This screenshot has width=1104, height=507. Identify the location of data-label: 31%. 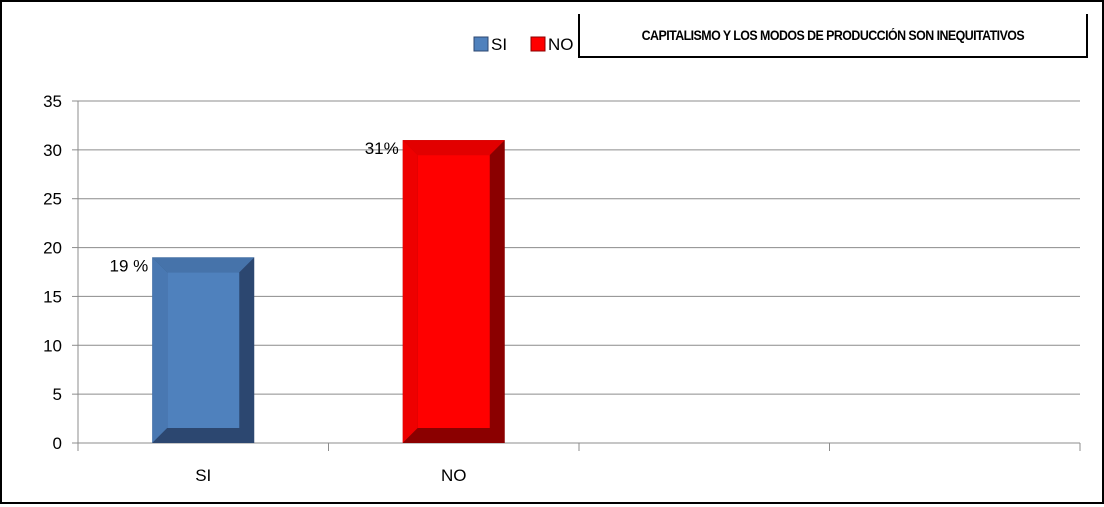
(382, 148).